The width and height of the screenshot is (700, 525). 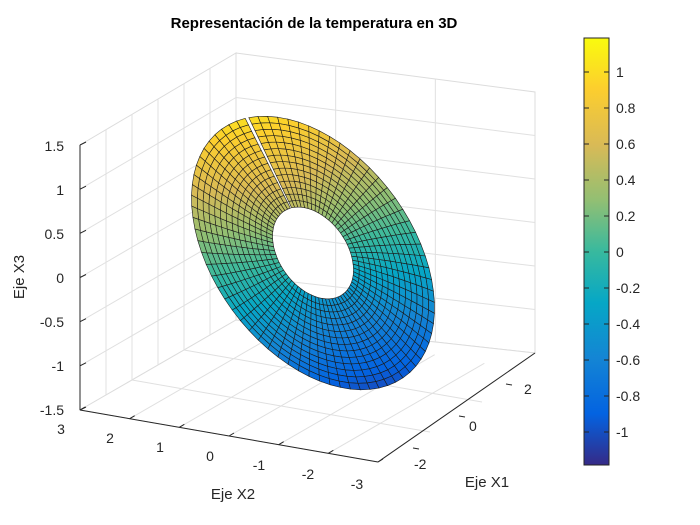 I want to click on y-tick-label: -1, so click(x=259, y=465).